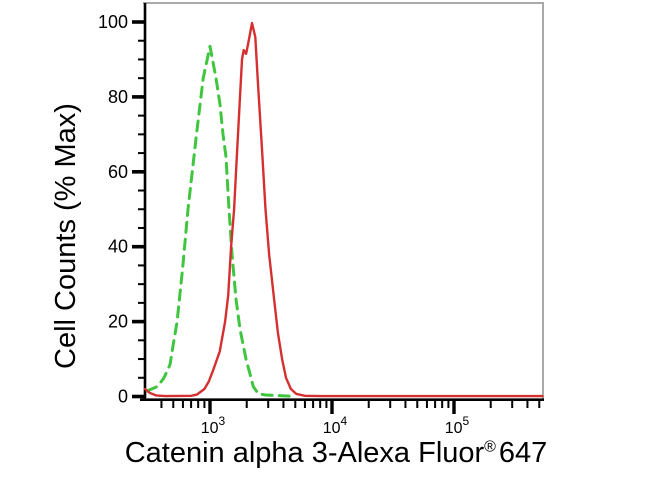 The image size is (650, 481). I want to click on y-tick-label: 0, so click(123, 397).